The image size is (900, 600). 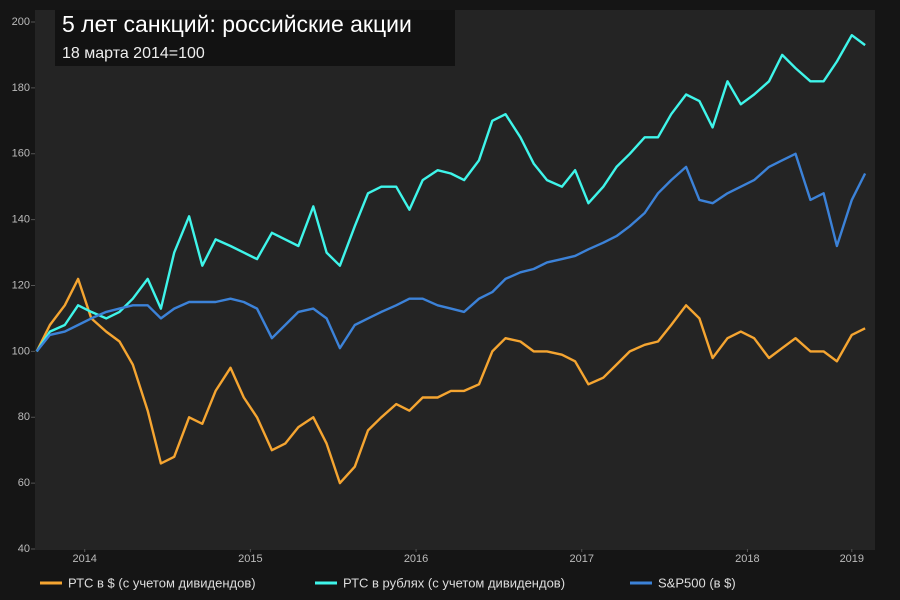 What do you see at coordinates (133, 53) in the screenshot?
I see `chart-subtitle: 18 марта 2014=100` at bounding box center [133, 53].